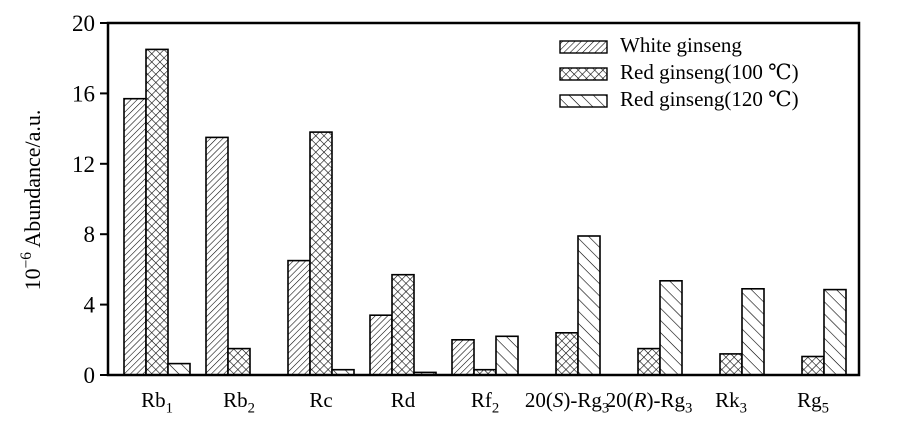  I want to click on legend-label: White ginseng, so click(681, 45).